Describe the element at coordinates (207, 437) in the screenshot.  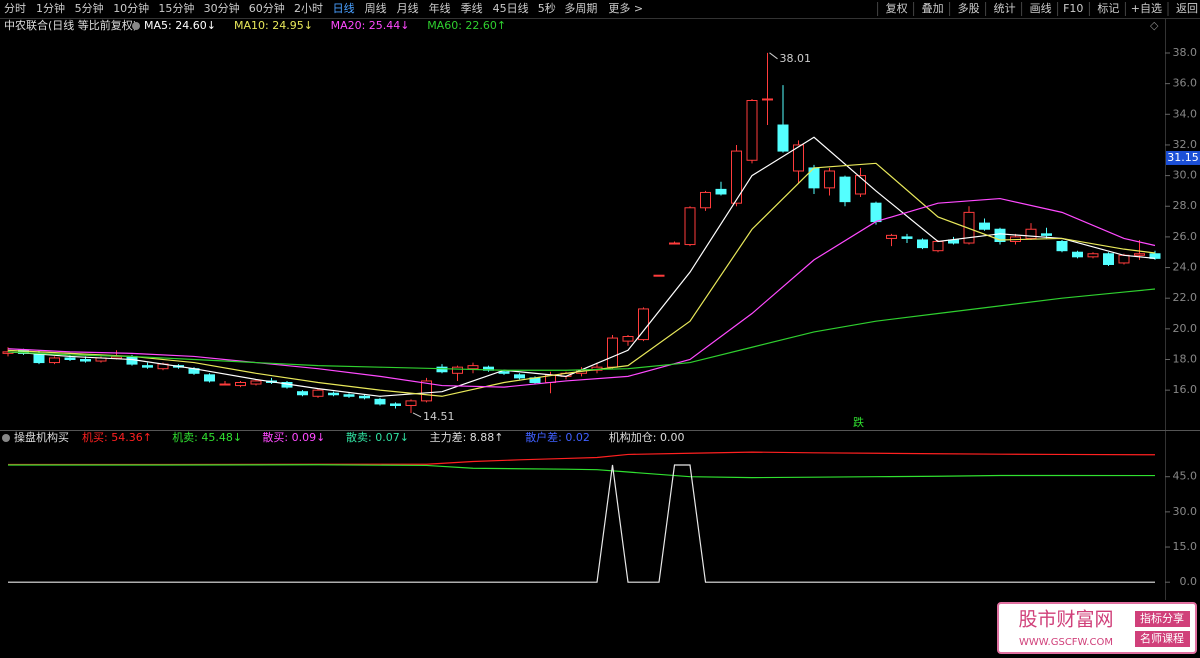
I see `legend-entry: 机卖: 45.48↓` at that location.